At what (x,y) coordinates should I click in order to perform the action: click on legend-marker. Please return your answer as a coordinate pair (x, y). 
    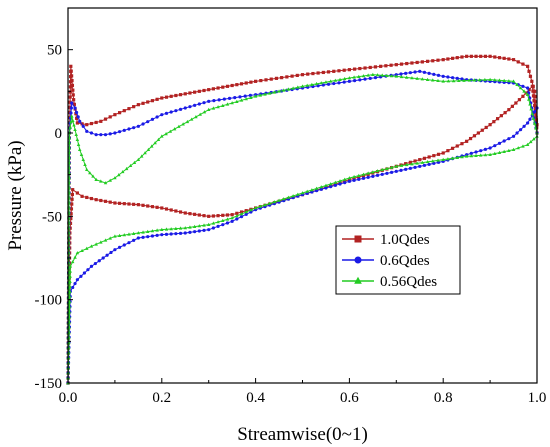
    Looking at the image, I should click on (358, 260).